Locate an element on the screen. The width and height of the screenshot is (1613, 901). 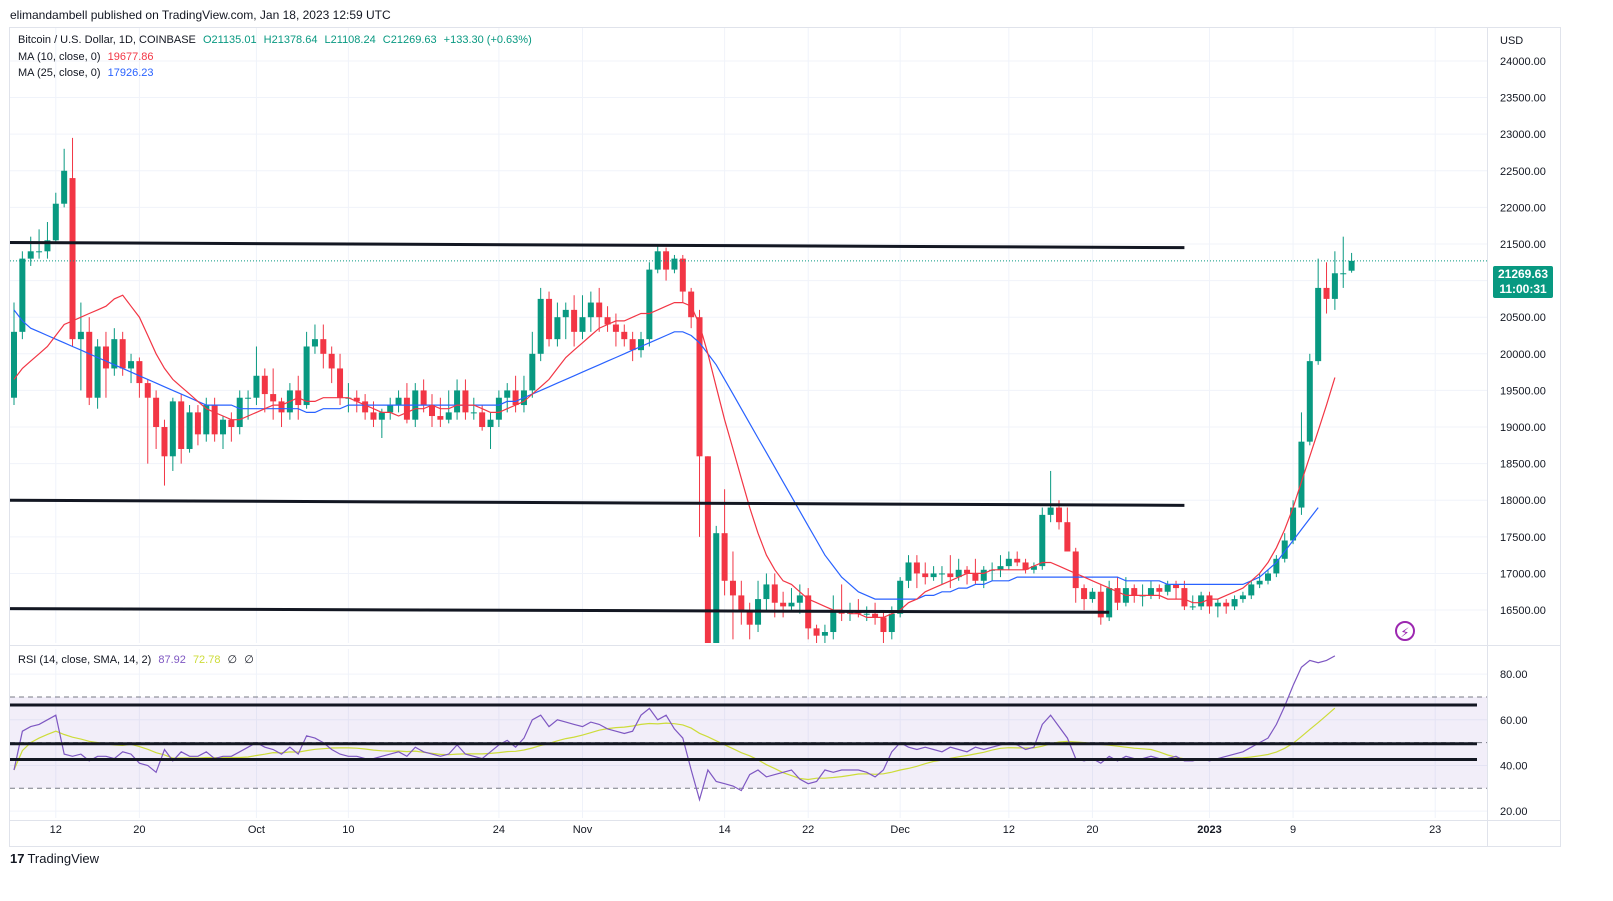
price-axis-tick: 17500.00 is located at coordinates (1523, 538).